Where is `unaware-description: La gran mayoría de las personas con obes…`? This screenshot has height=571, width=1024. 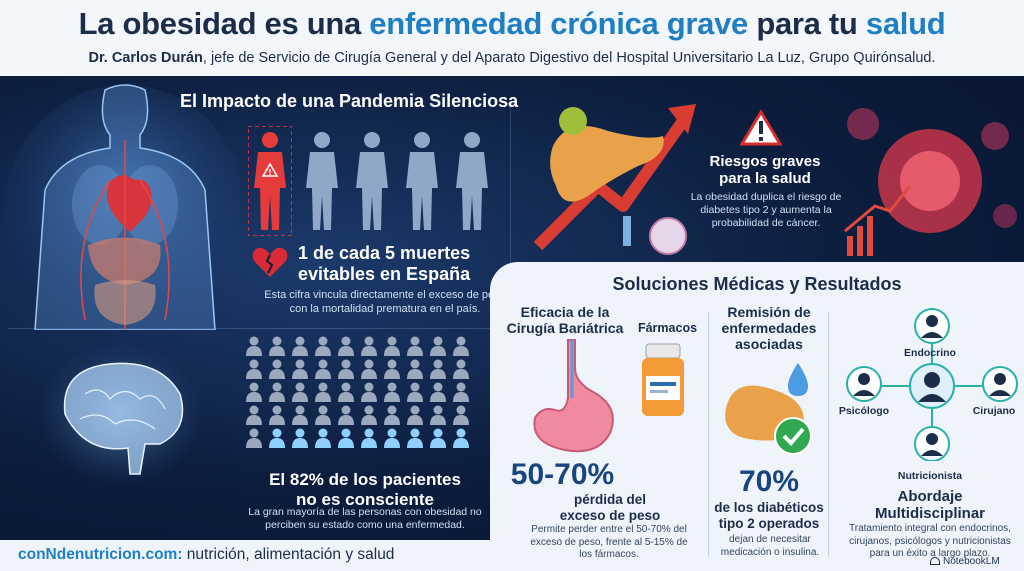
unaware-description: La gran mayoría de las personas con obes… is located at coordinates (365, 518).